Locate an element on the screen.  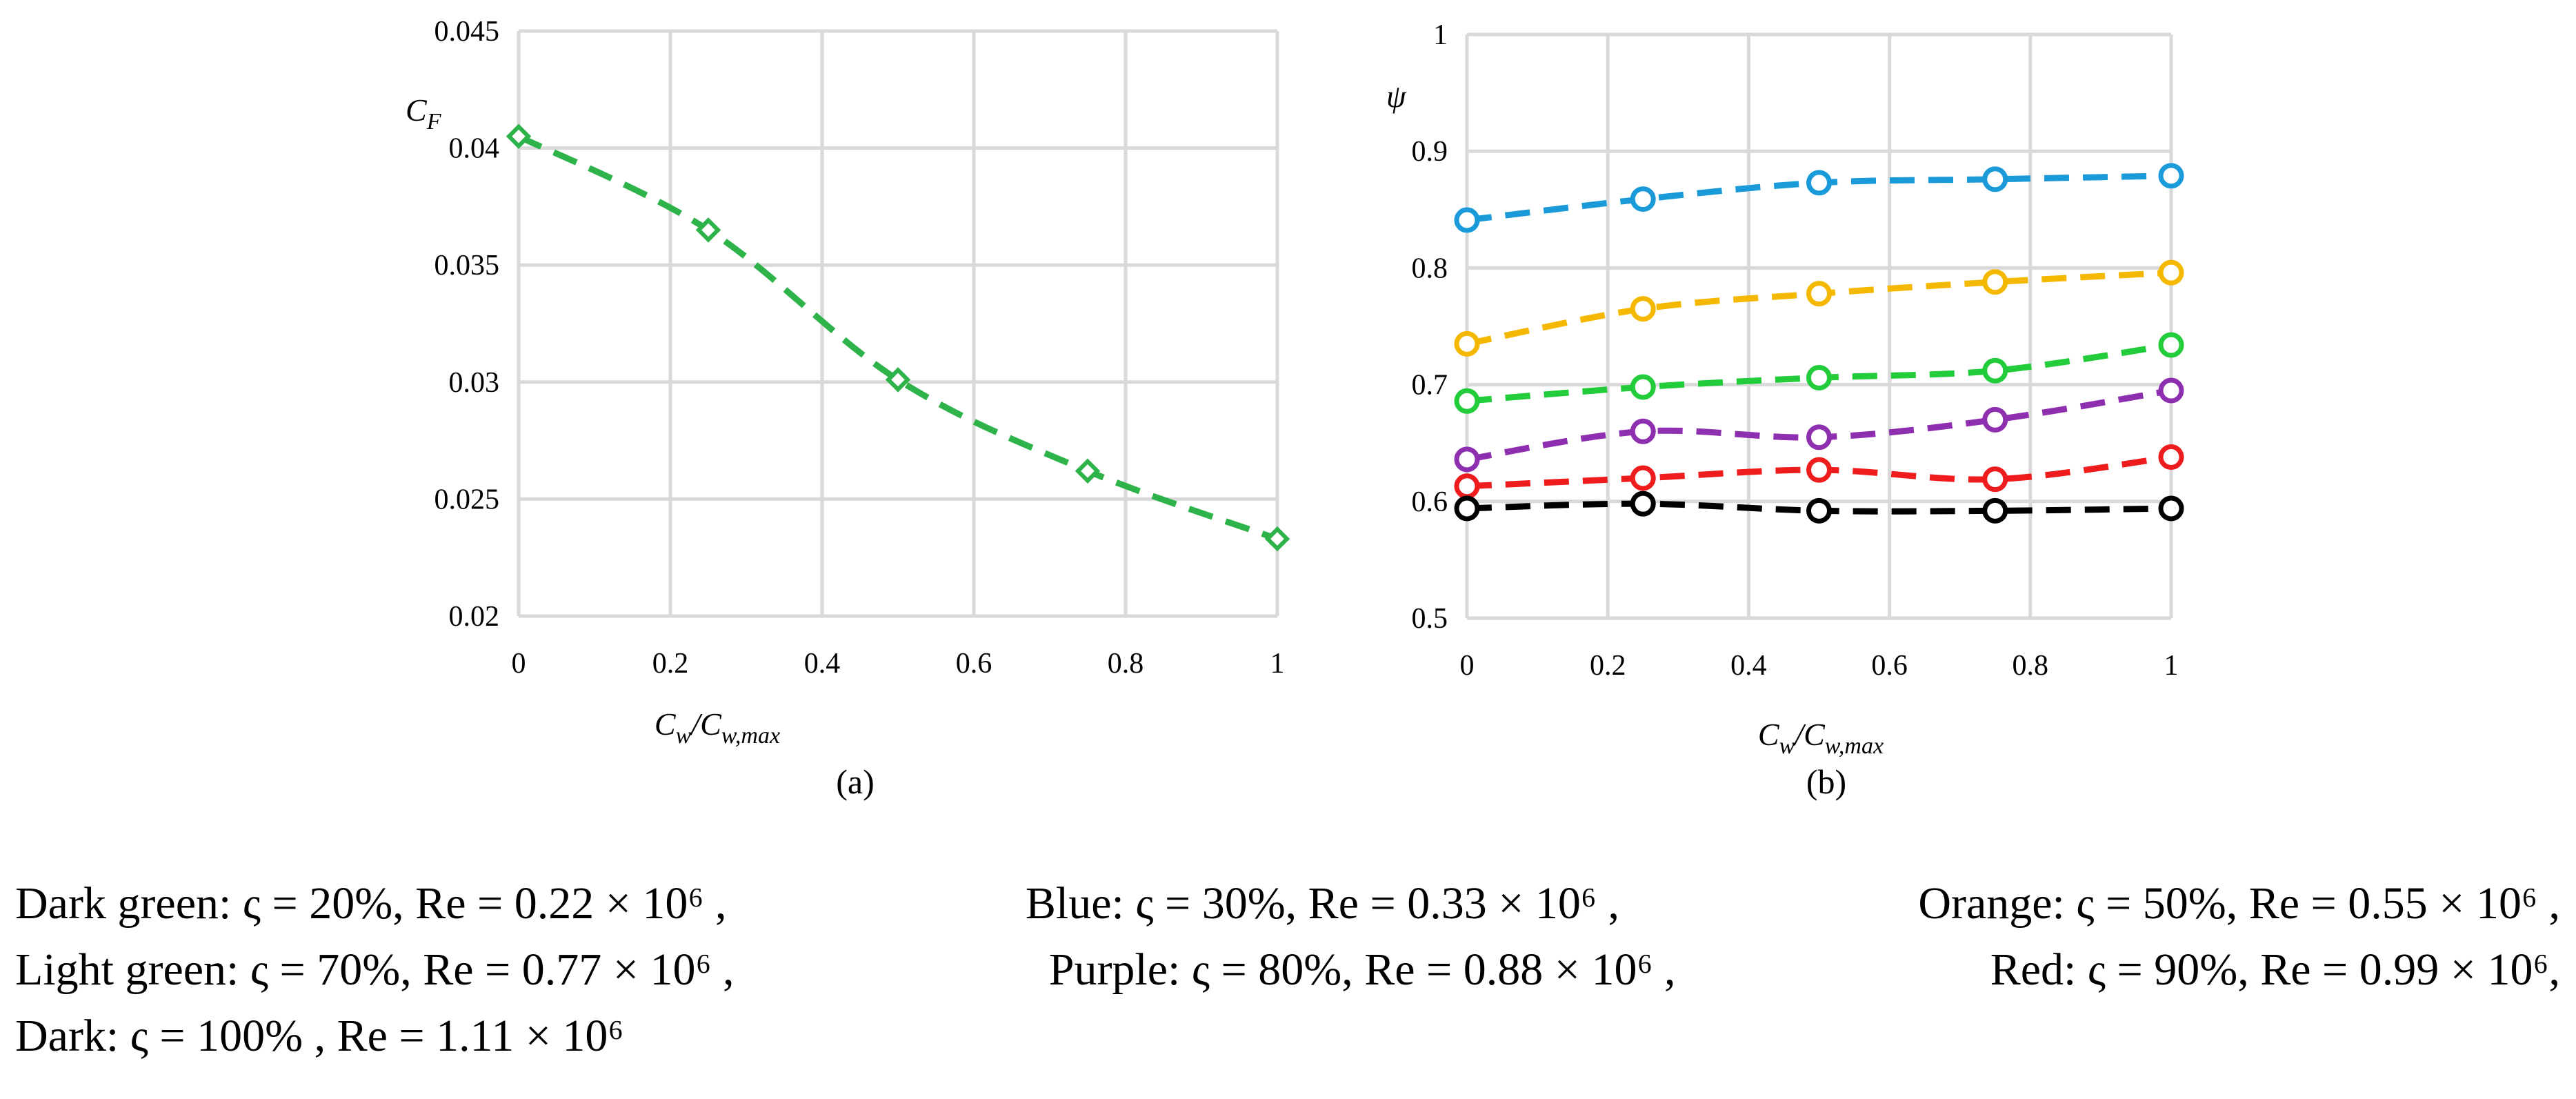
y-tick-label: 0.02 is located at coordinates (474, 617).